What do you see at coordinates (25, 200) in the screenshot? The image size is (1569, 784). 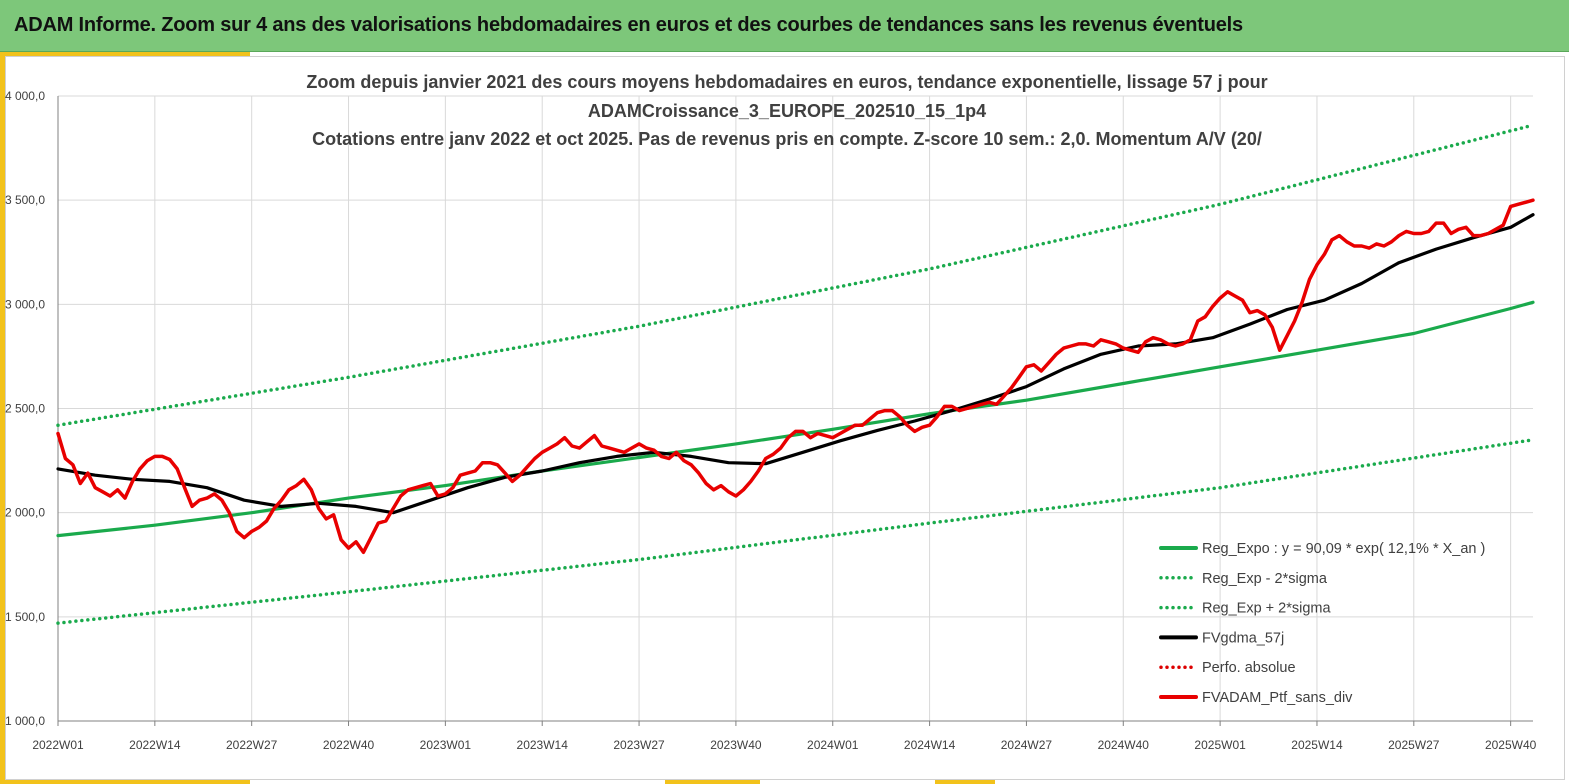 I see `y-tick-label: 3 500,0` at bounding box center [25, 200].